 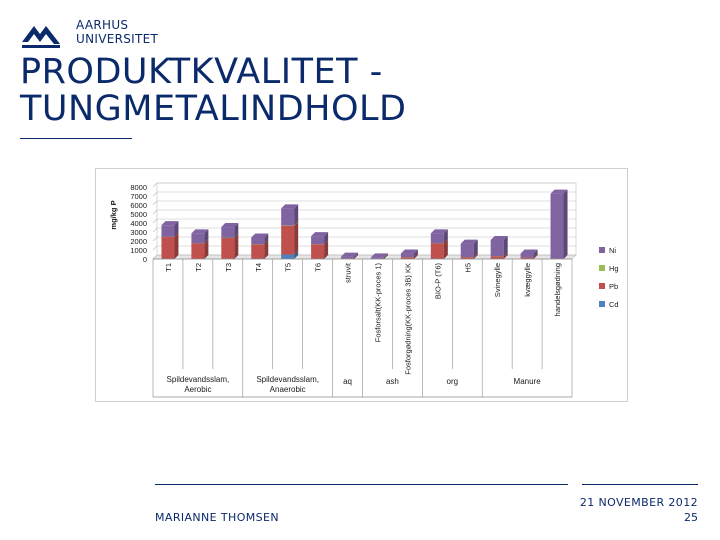 What do you see at coordinates (638, 502) in the screenshot?
I see `footer-date: 21 NOVEMBER 2012` at bounding box center [638, 502].